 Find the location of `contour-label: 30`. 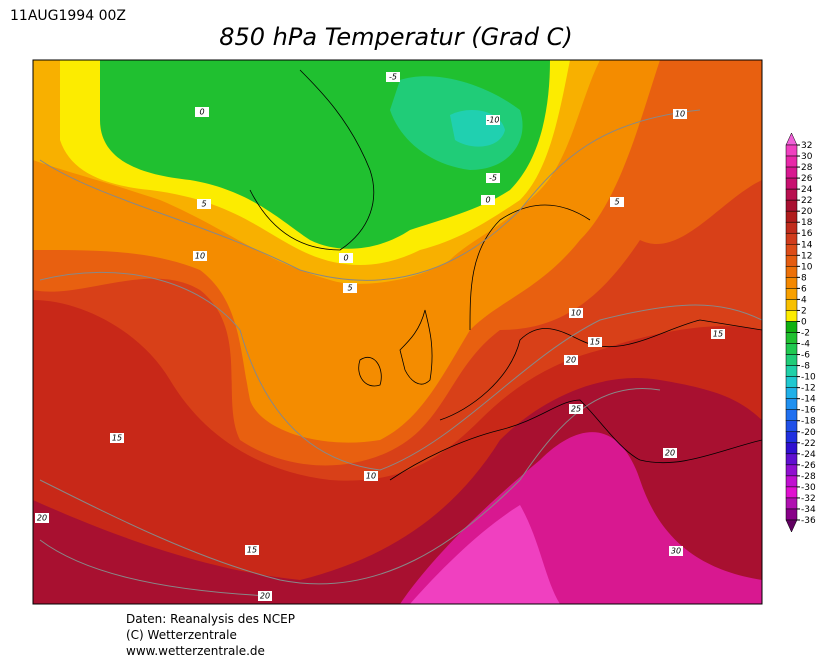

contour-label: 30 is located at coordinates (676, 551).